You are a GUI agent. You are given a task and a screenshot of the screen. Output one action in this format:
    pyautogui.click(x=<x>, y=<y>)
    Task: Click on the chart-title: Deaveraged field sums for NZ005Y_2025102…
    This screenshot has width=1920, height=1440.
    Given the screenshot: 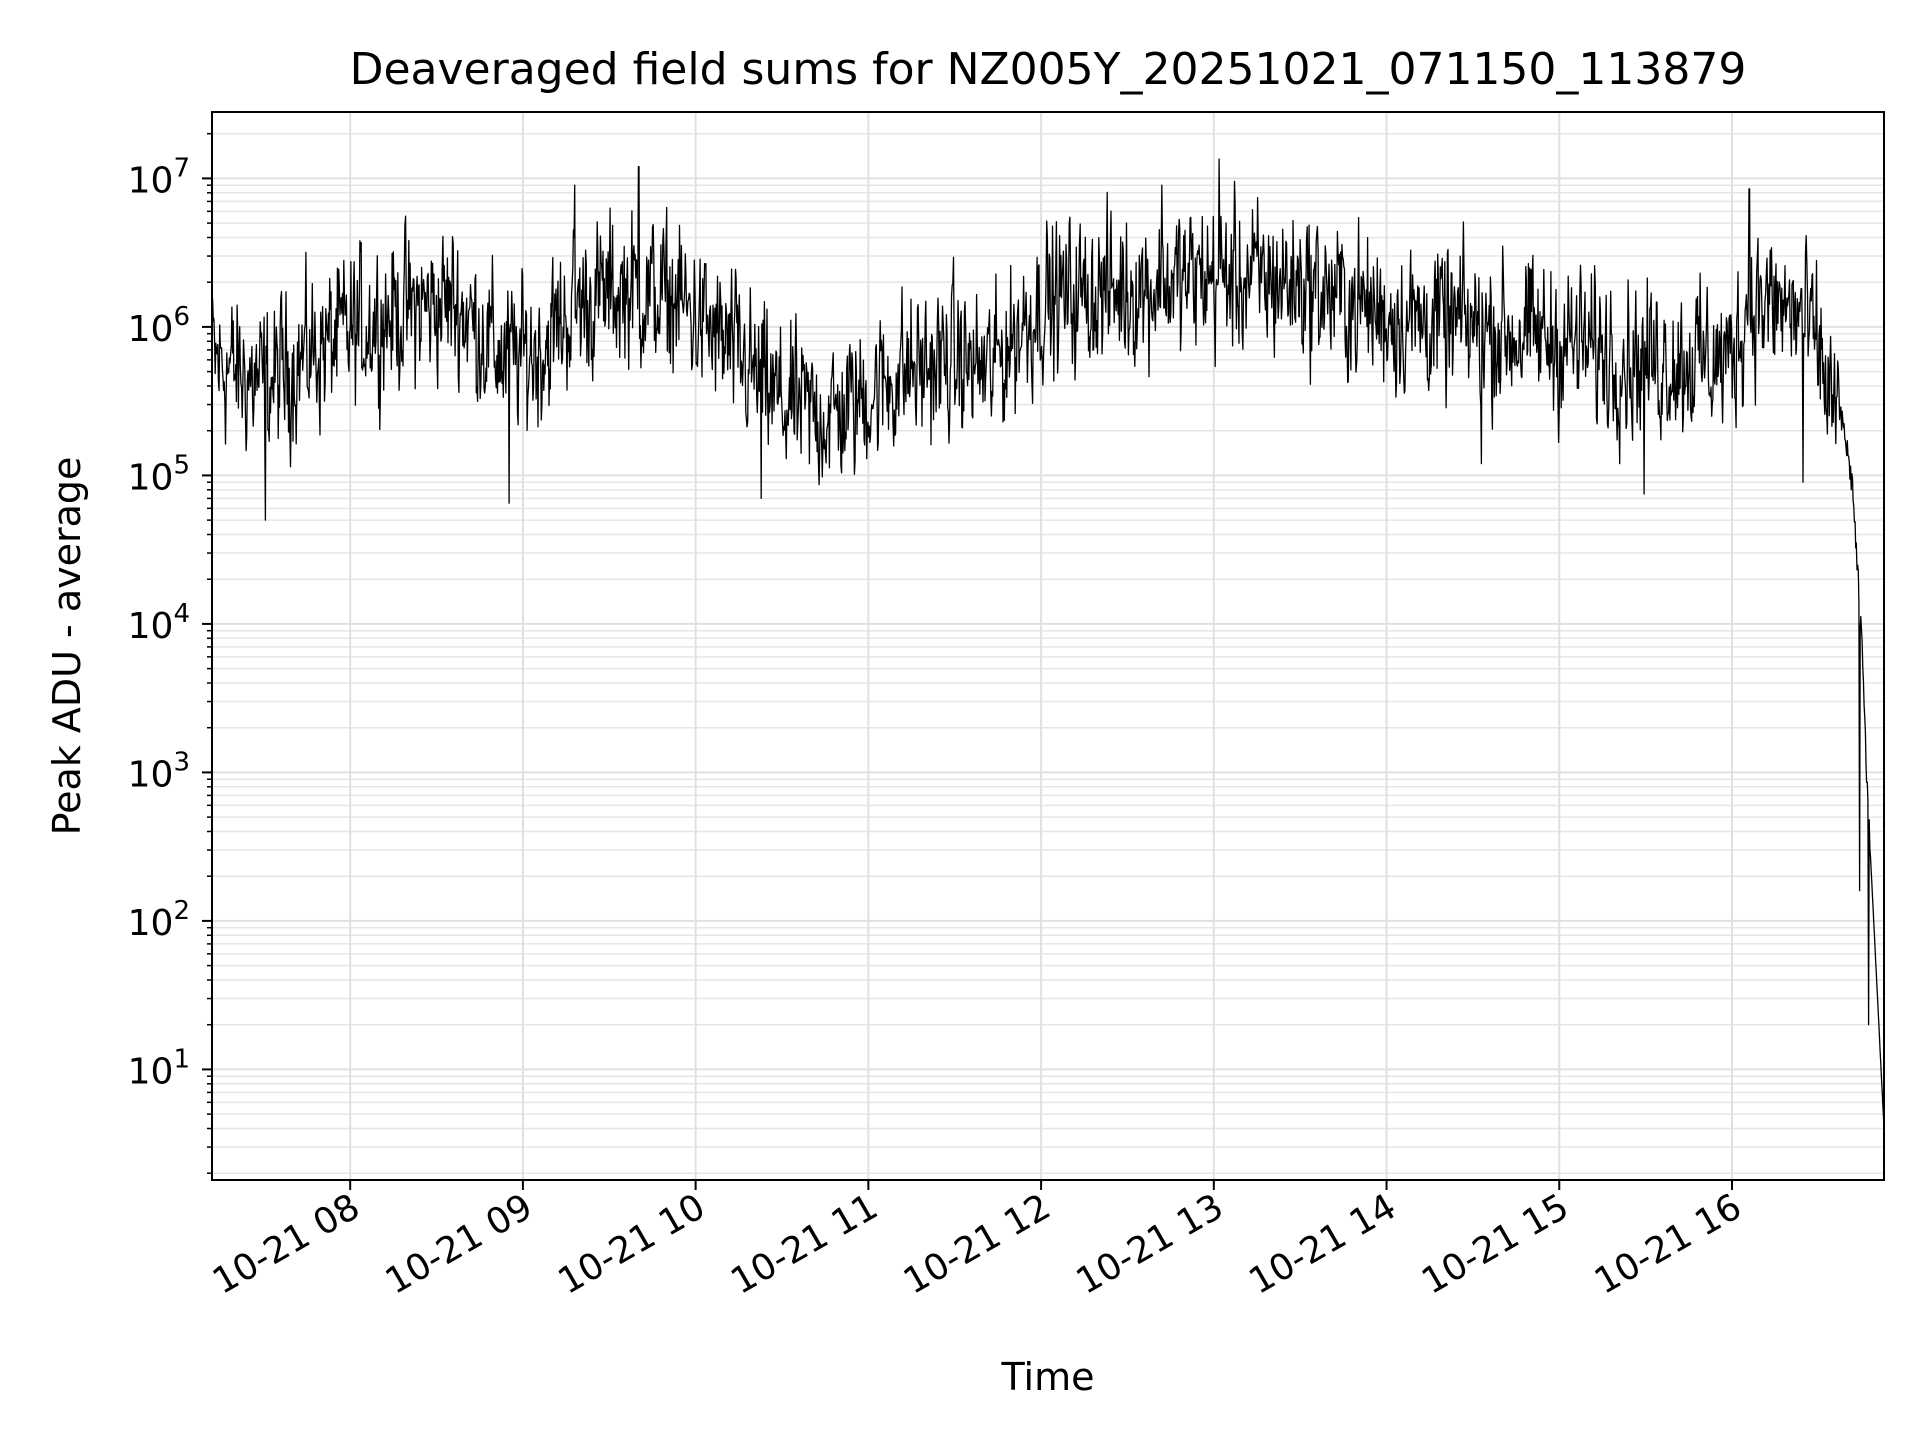 What is the action you would take?
    pyautogui.click(x=1048, y=69)
    